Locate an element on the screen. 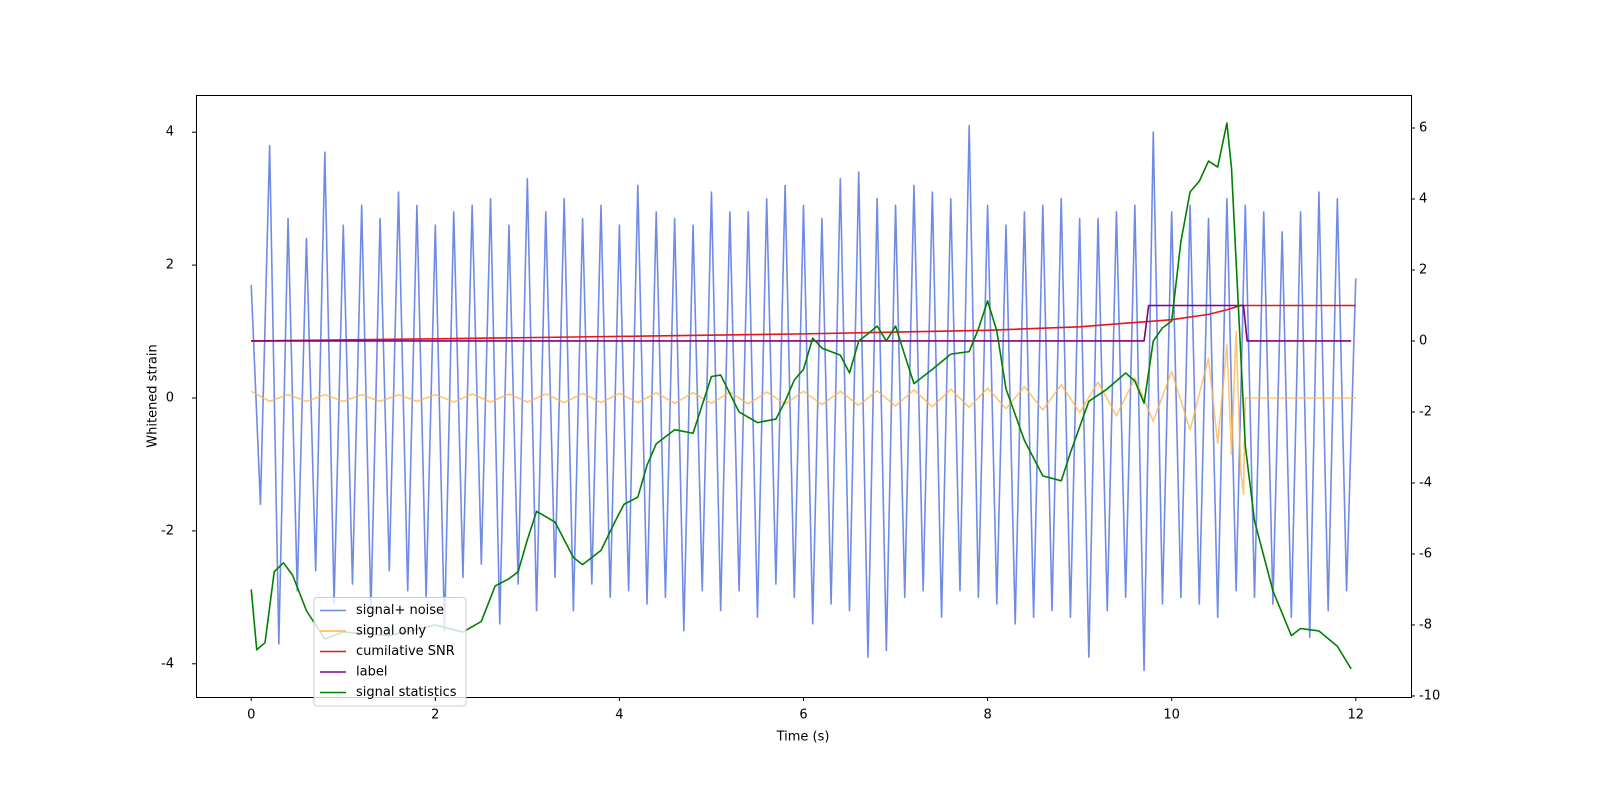  x-tick-label: 6 is located at coordinates (803, 715).